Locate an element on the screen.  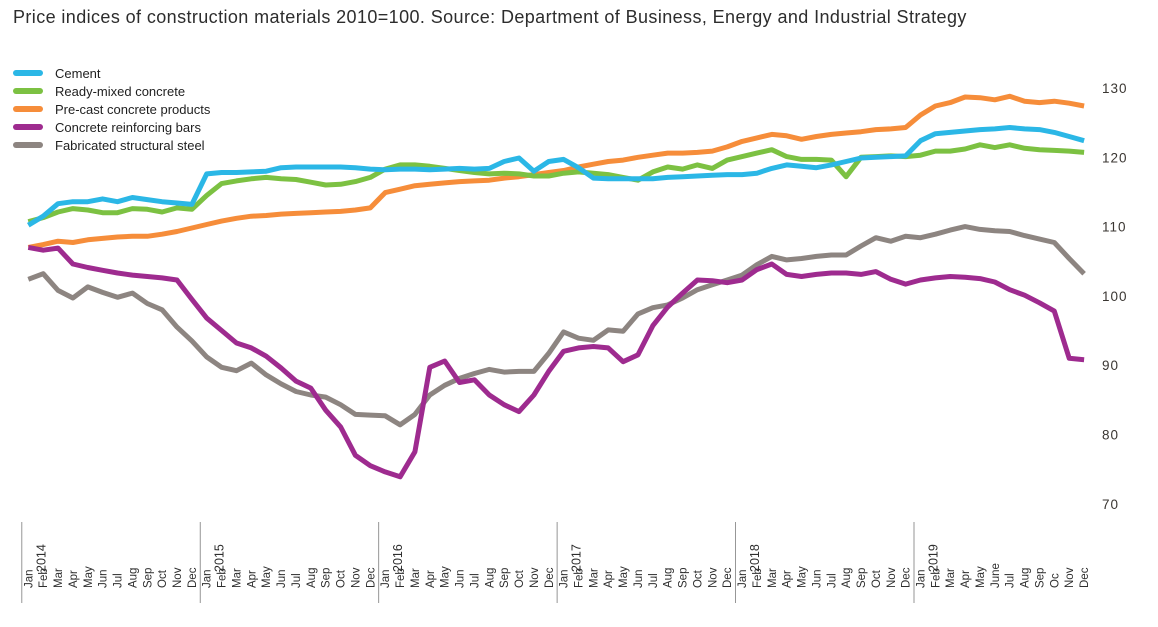
x-tick-2014-Mar: Mar is located at coordinates (59, 578).